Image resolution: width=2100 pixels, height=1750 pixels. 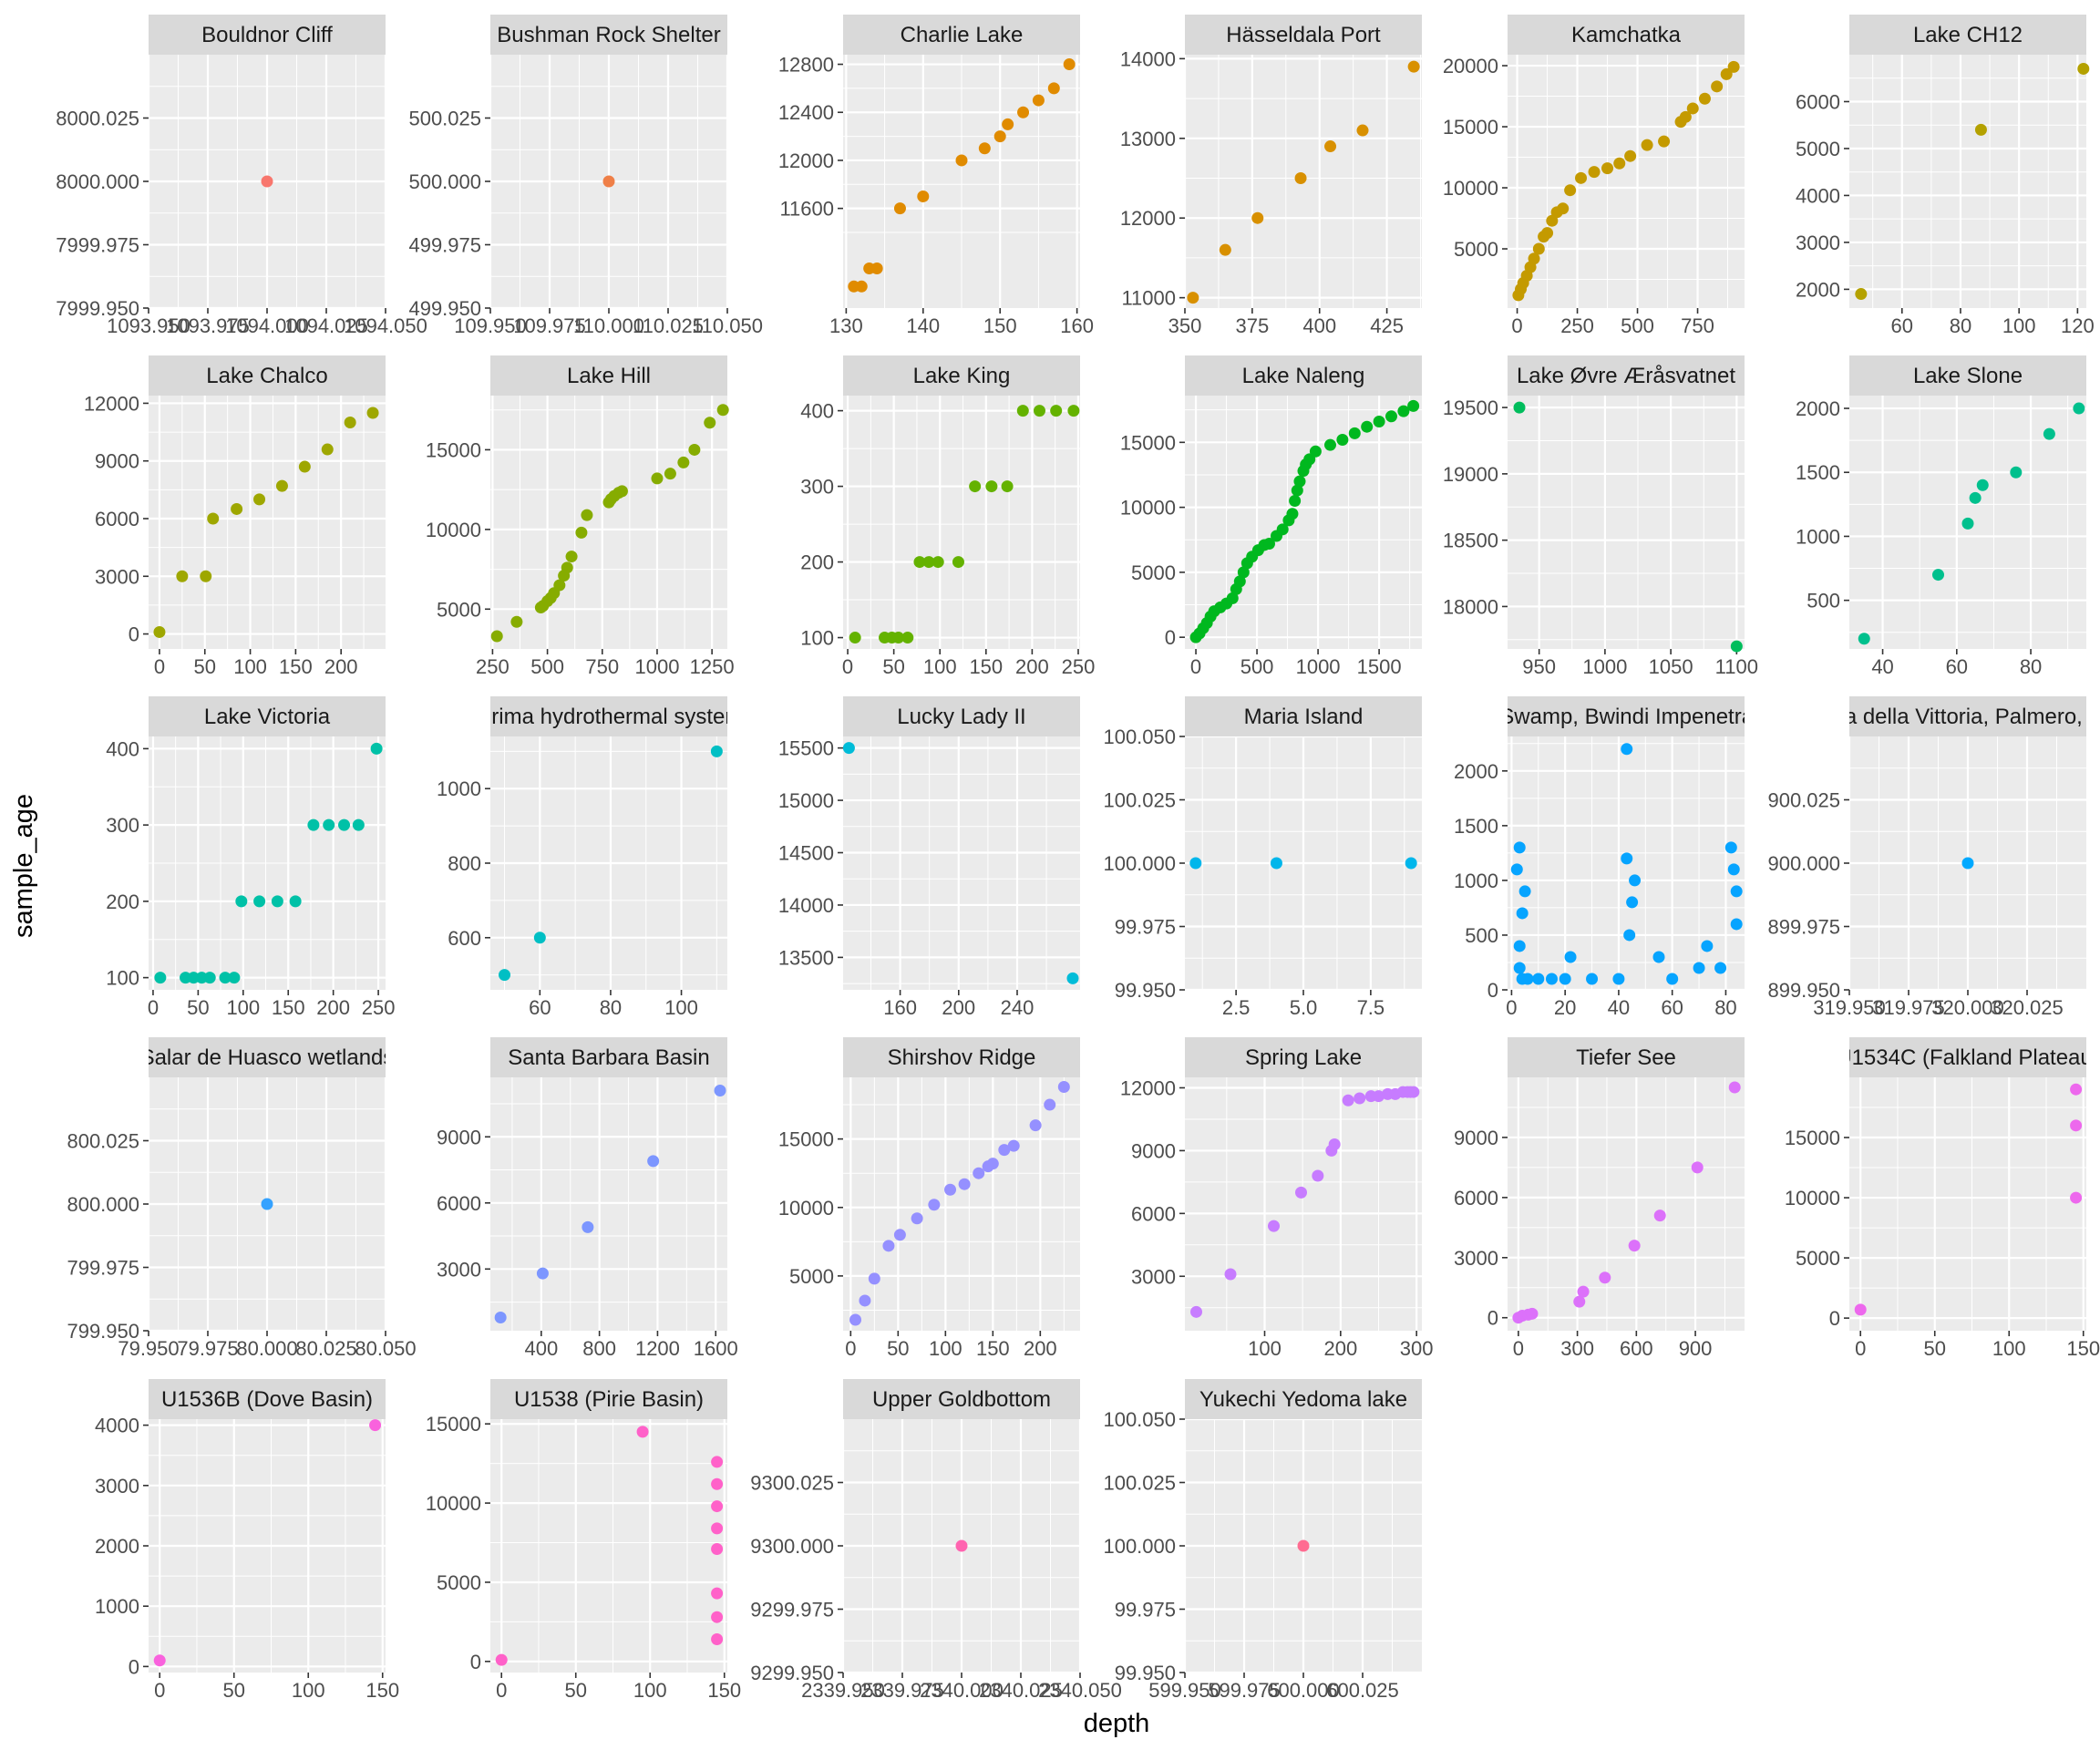 I want to click on x-tick-label: 7.5, so click(x=1371, y=1008).